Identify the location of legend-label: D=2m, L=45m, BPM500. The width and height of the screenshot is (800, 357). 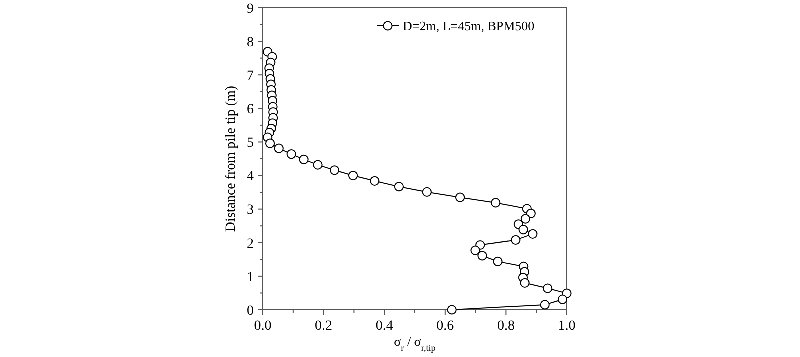
(469, 26).